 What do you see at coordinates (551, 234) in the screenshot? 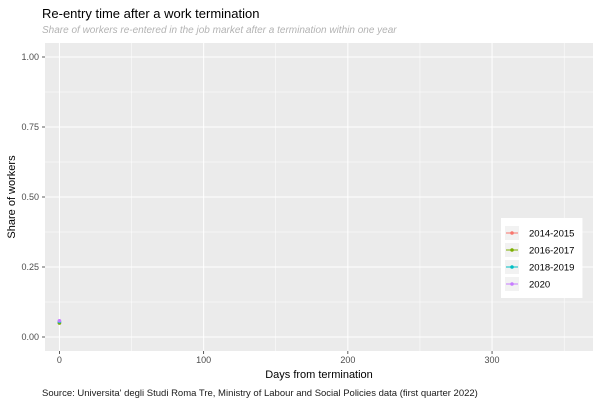
I see `legend-label: 2014-2015` at bounding box center [551, 234].